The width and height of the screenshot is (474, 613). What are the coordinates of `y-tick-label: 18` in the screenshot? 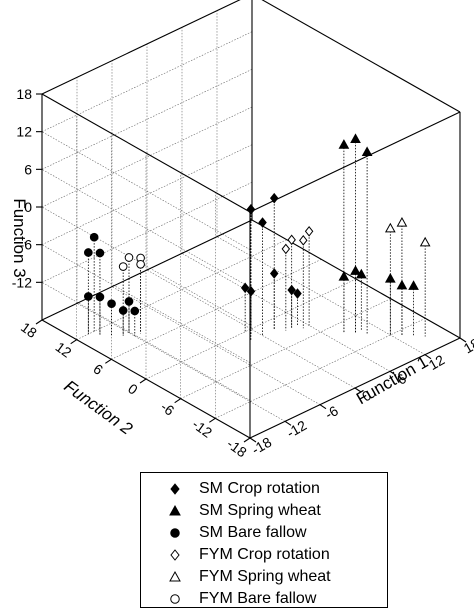 It's located at (29, 330).